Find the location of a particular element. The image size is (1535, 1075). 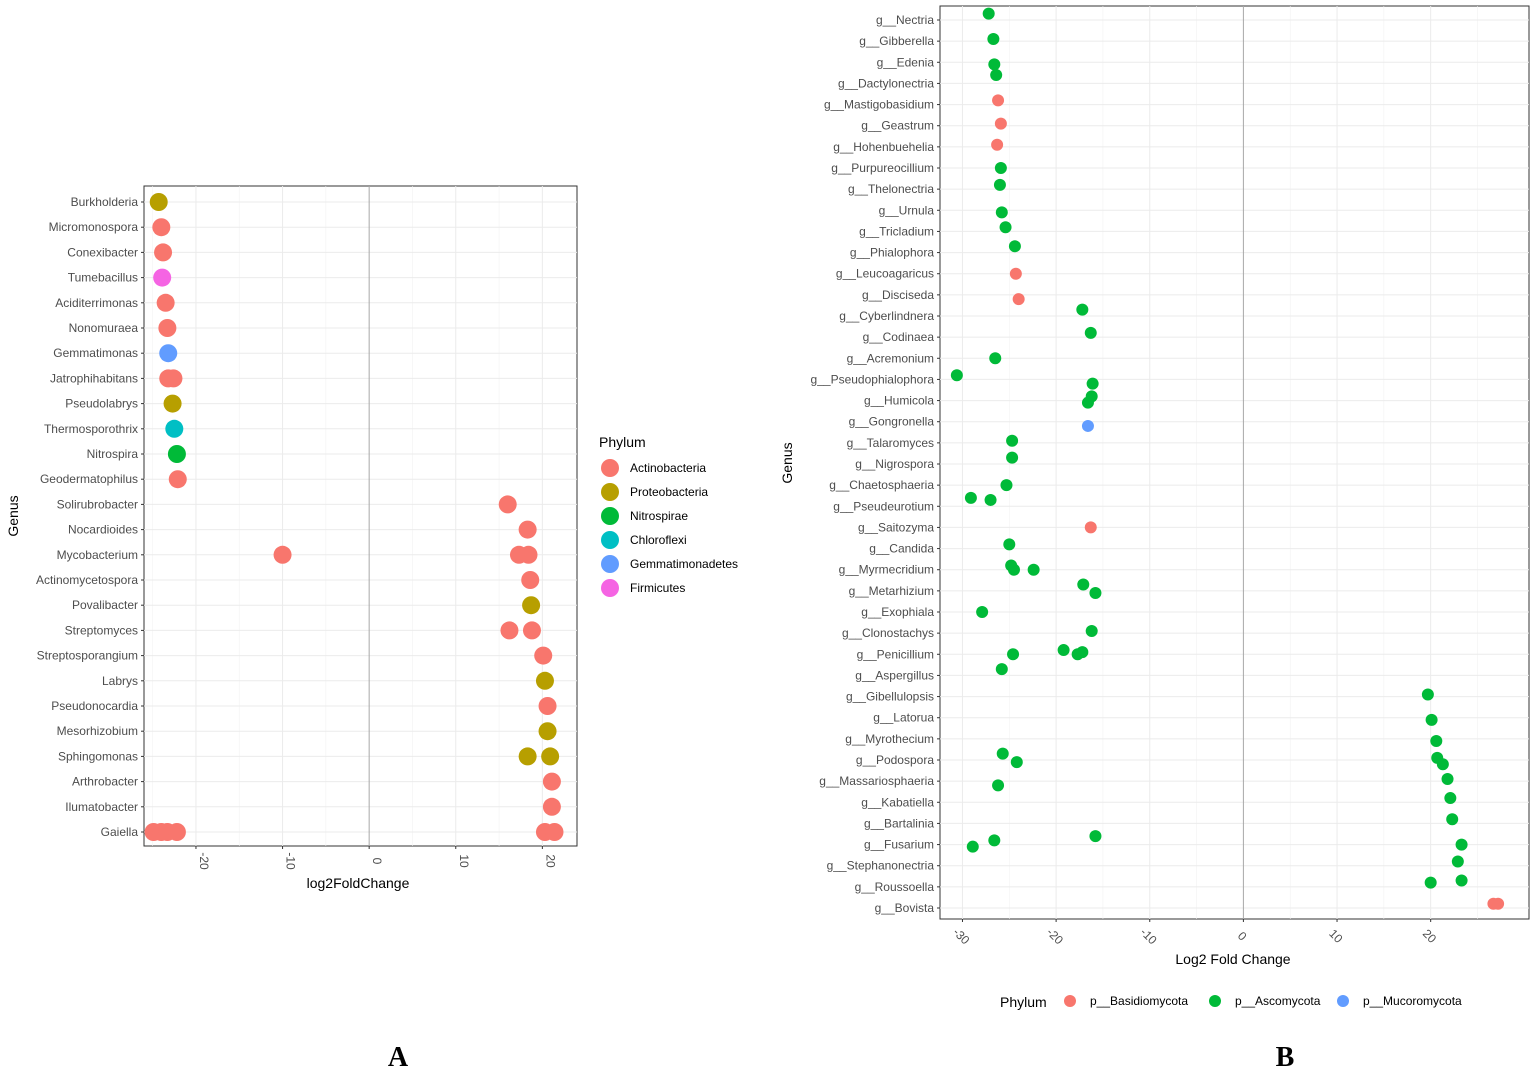

x-tick-label: 20 is located at coordinates (550, 861).